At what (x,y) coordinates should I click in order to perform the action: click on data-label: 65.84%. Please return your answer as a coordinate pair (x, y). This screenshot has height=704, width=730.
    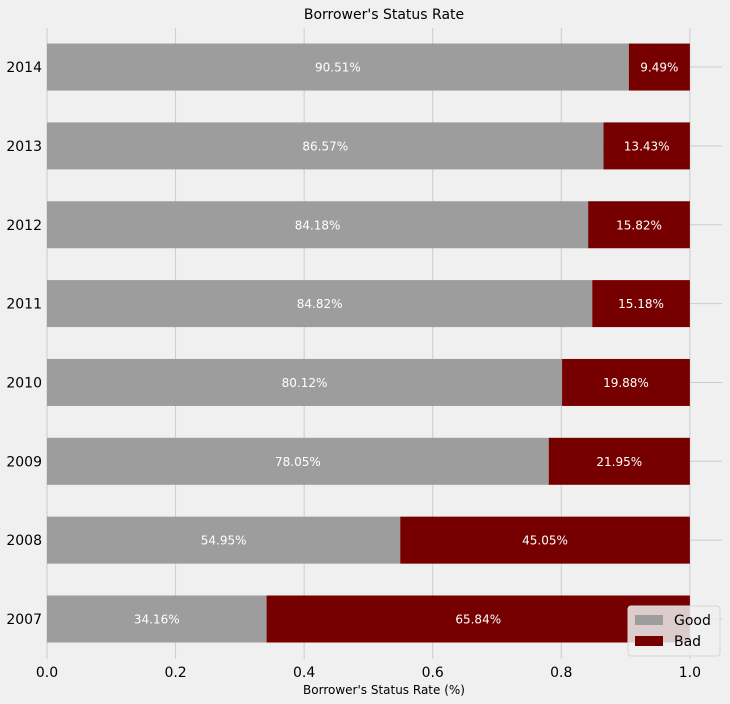
    Looking at the image, I should click on (478, 620).